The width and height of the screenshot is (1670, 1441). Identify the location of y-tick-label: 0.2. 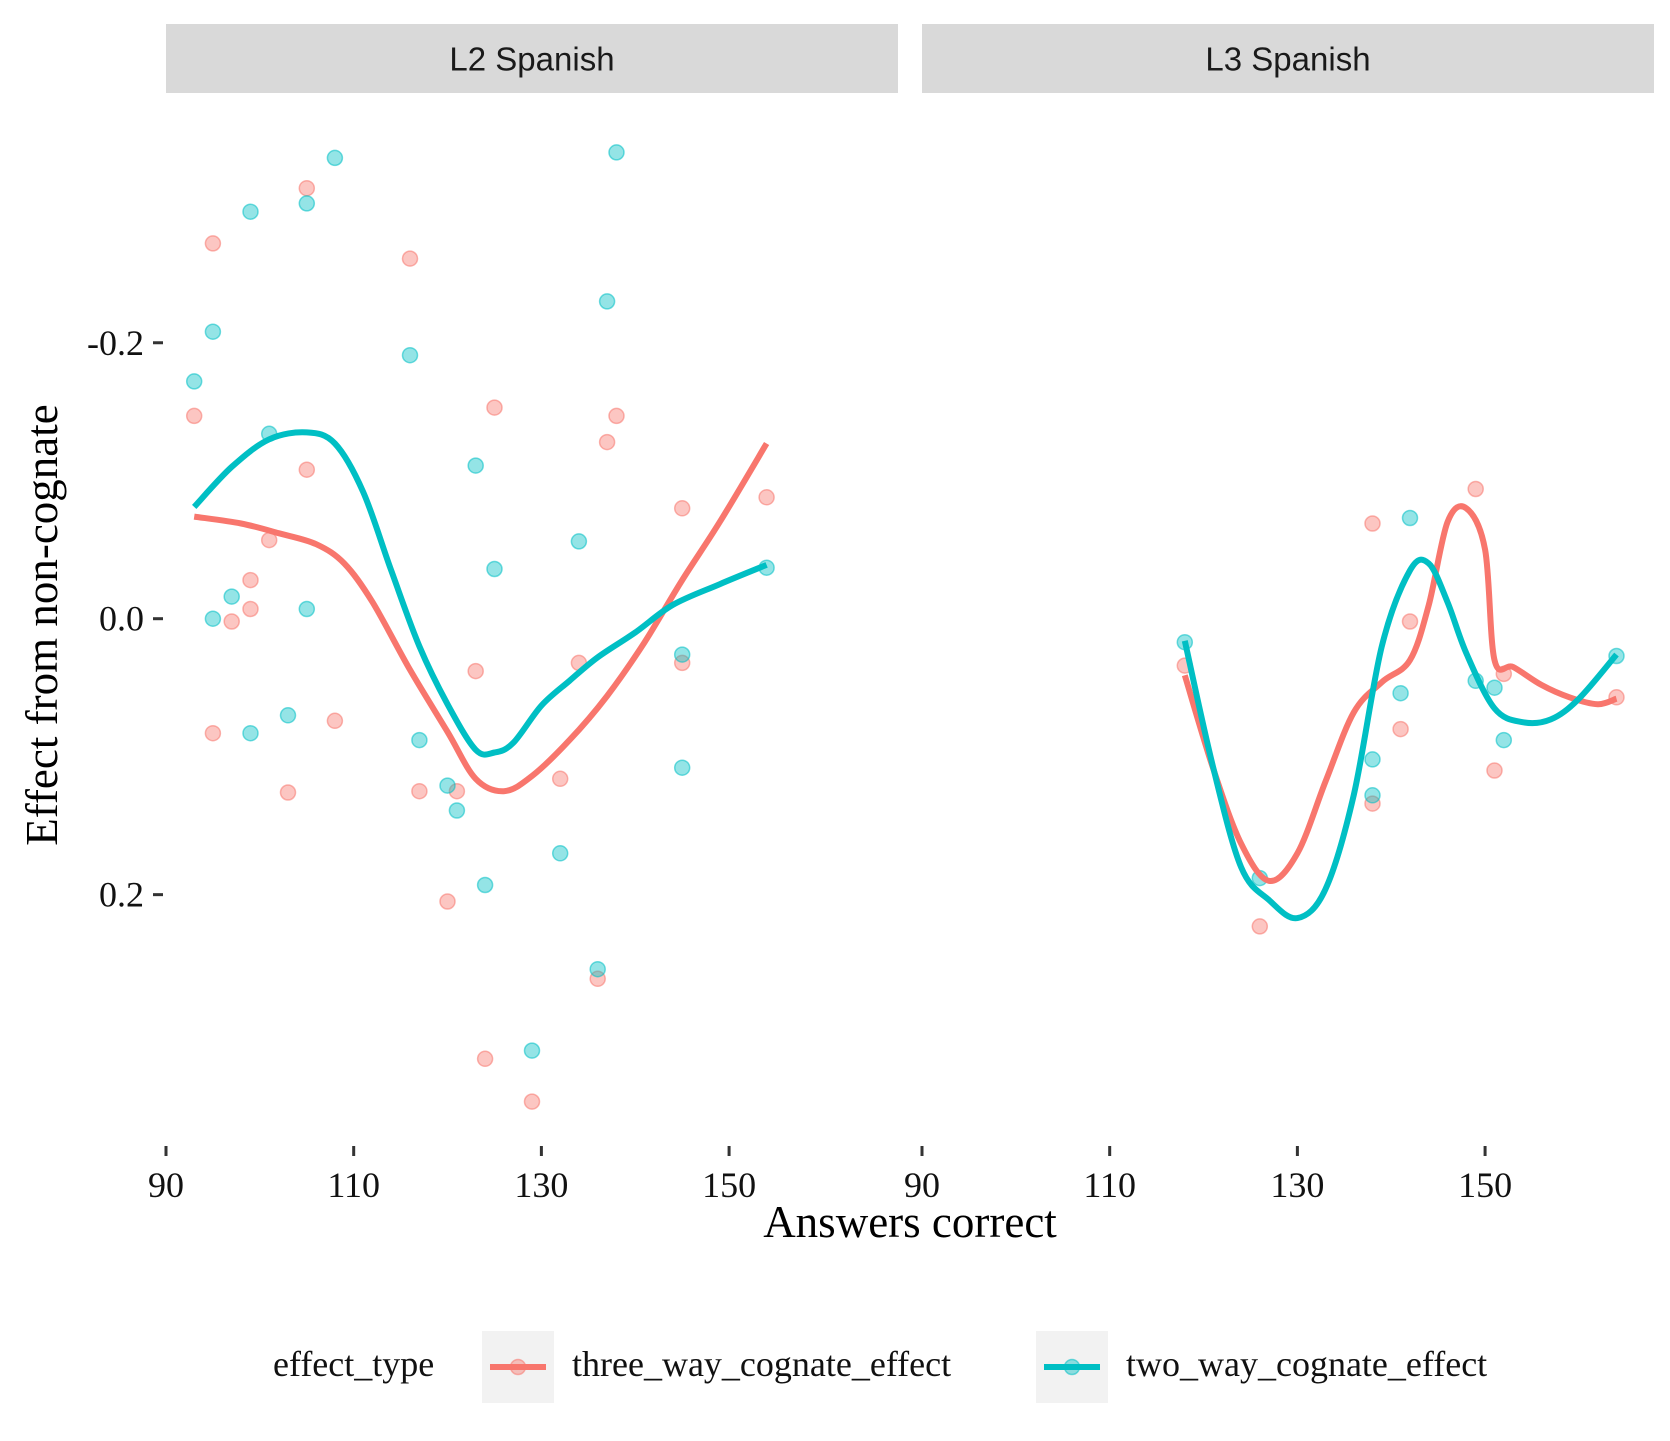
(121, 895).